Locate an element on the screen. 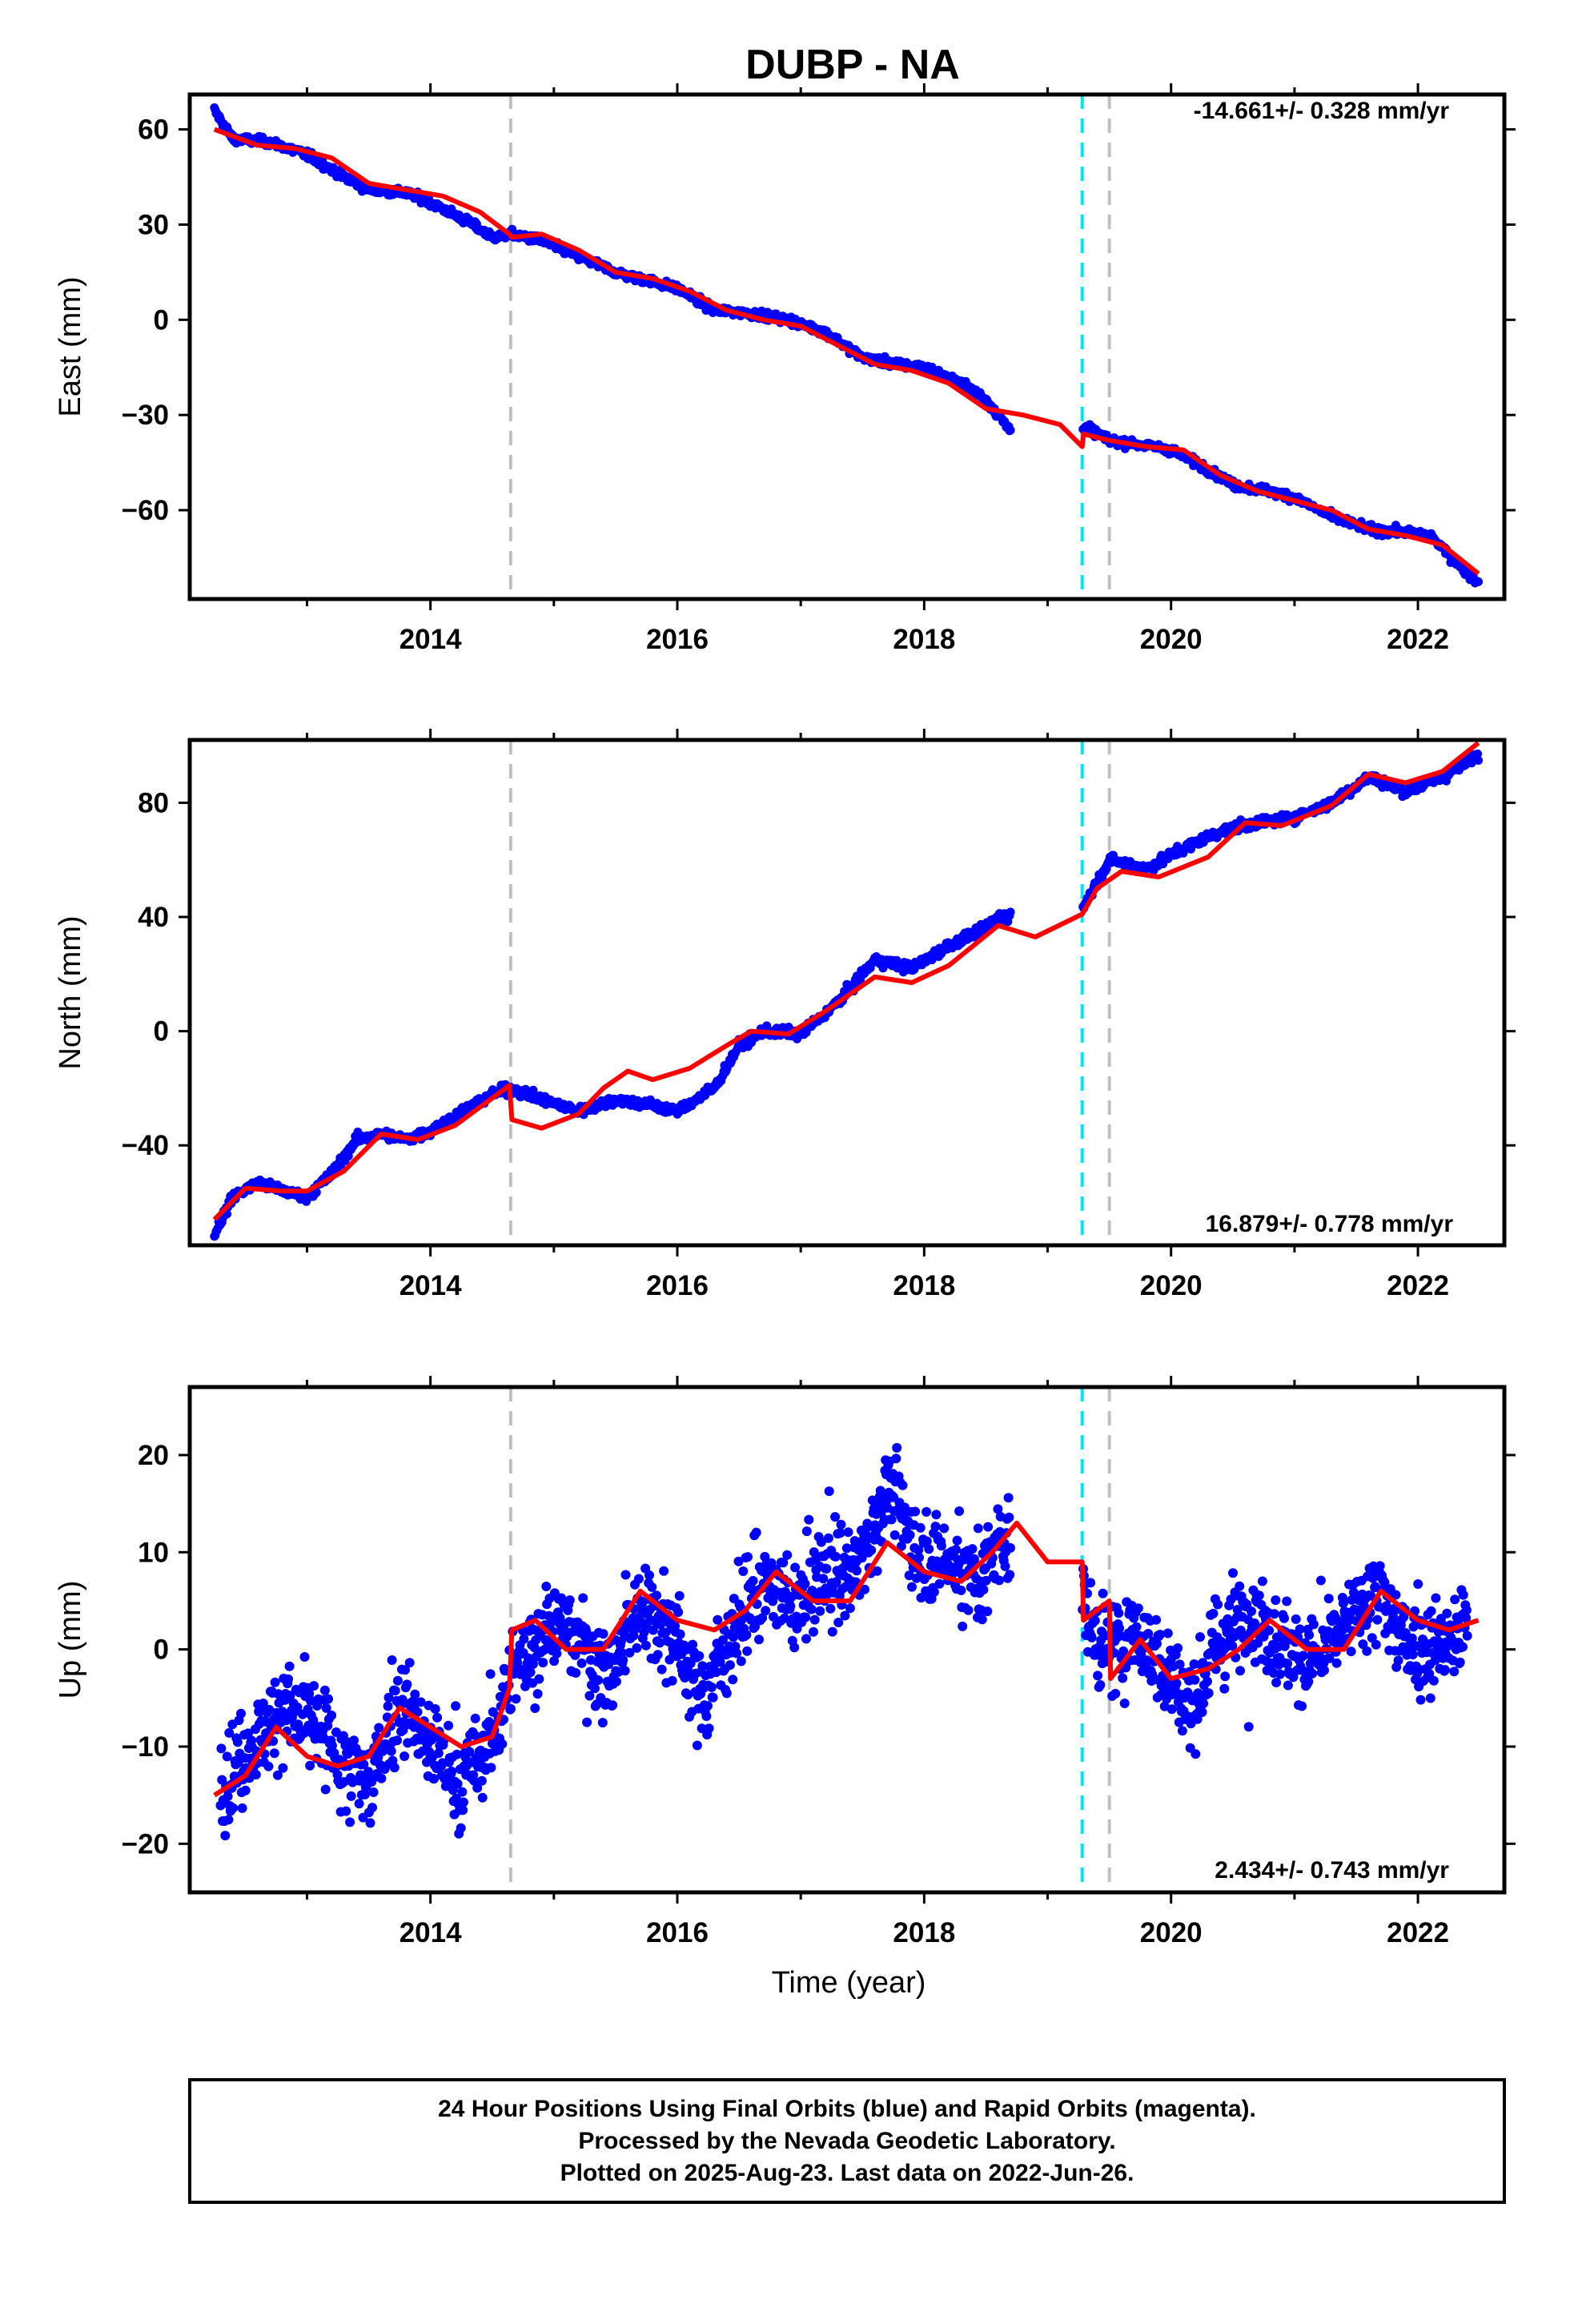 The height and width of the screenshot is (2324, 1582). footer-box is located at coordinates (847, 2141).